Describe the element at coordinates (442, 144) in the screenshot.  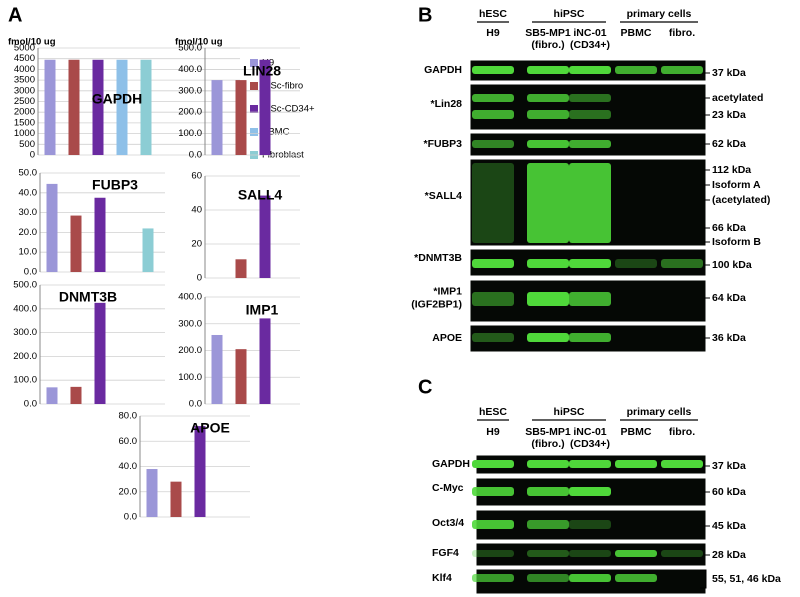
I see `row-label: *FUBP3` at that location.